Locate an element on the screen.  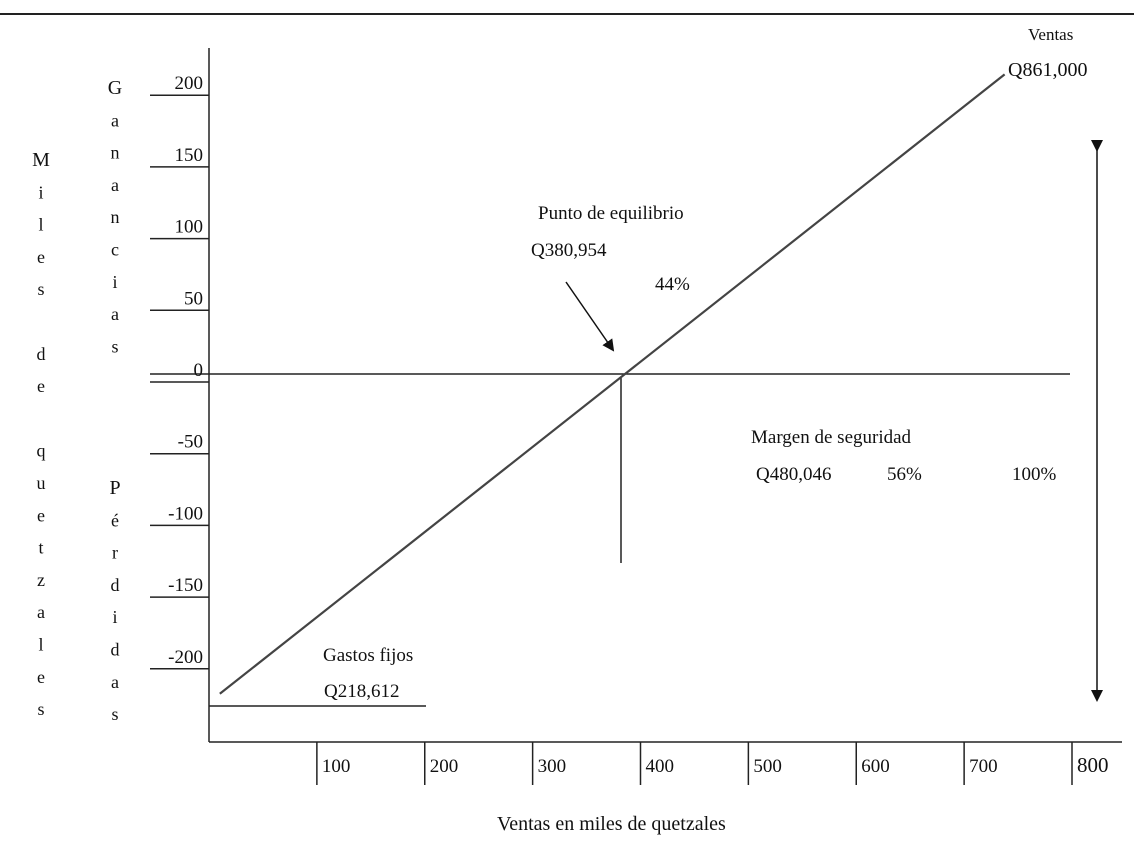
x-tick-label: 500 is located at coordinates (767, 766).